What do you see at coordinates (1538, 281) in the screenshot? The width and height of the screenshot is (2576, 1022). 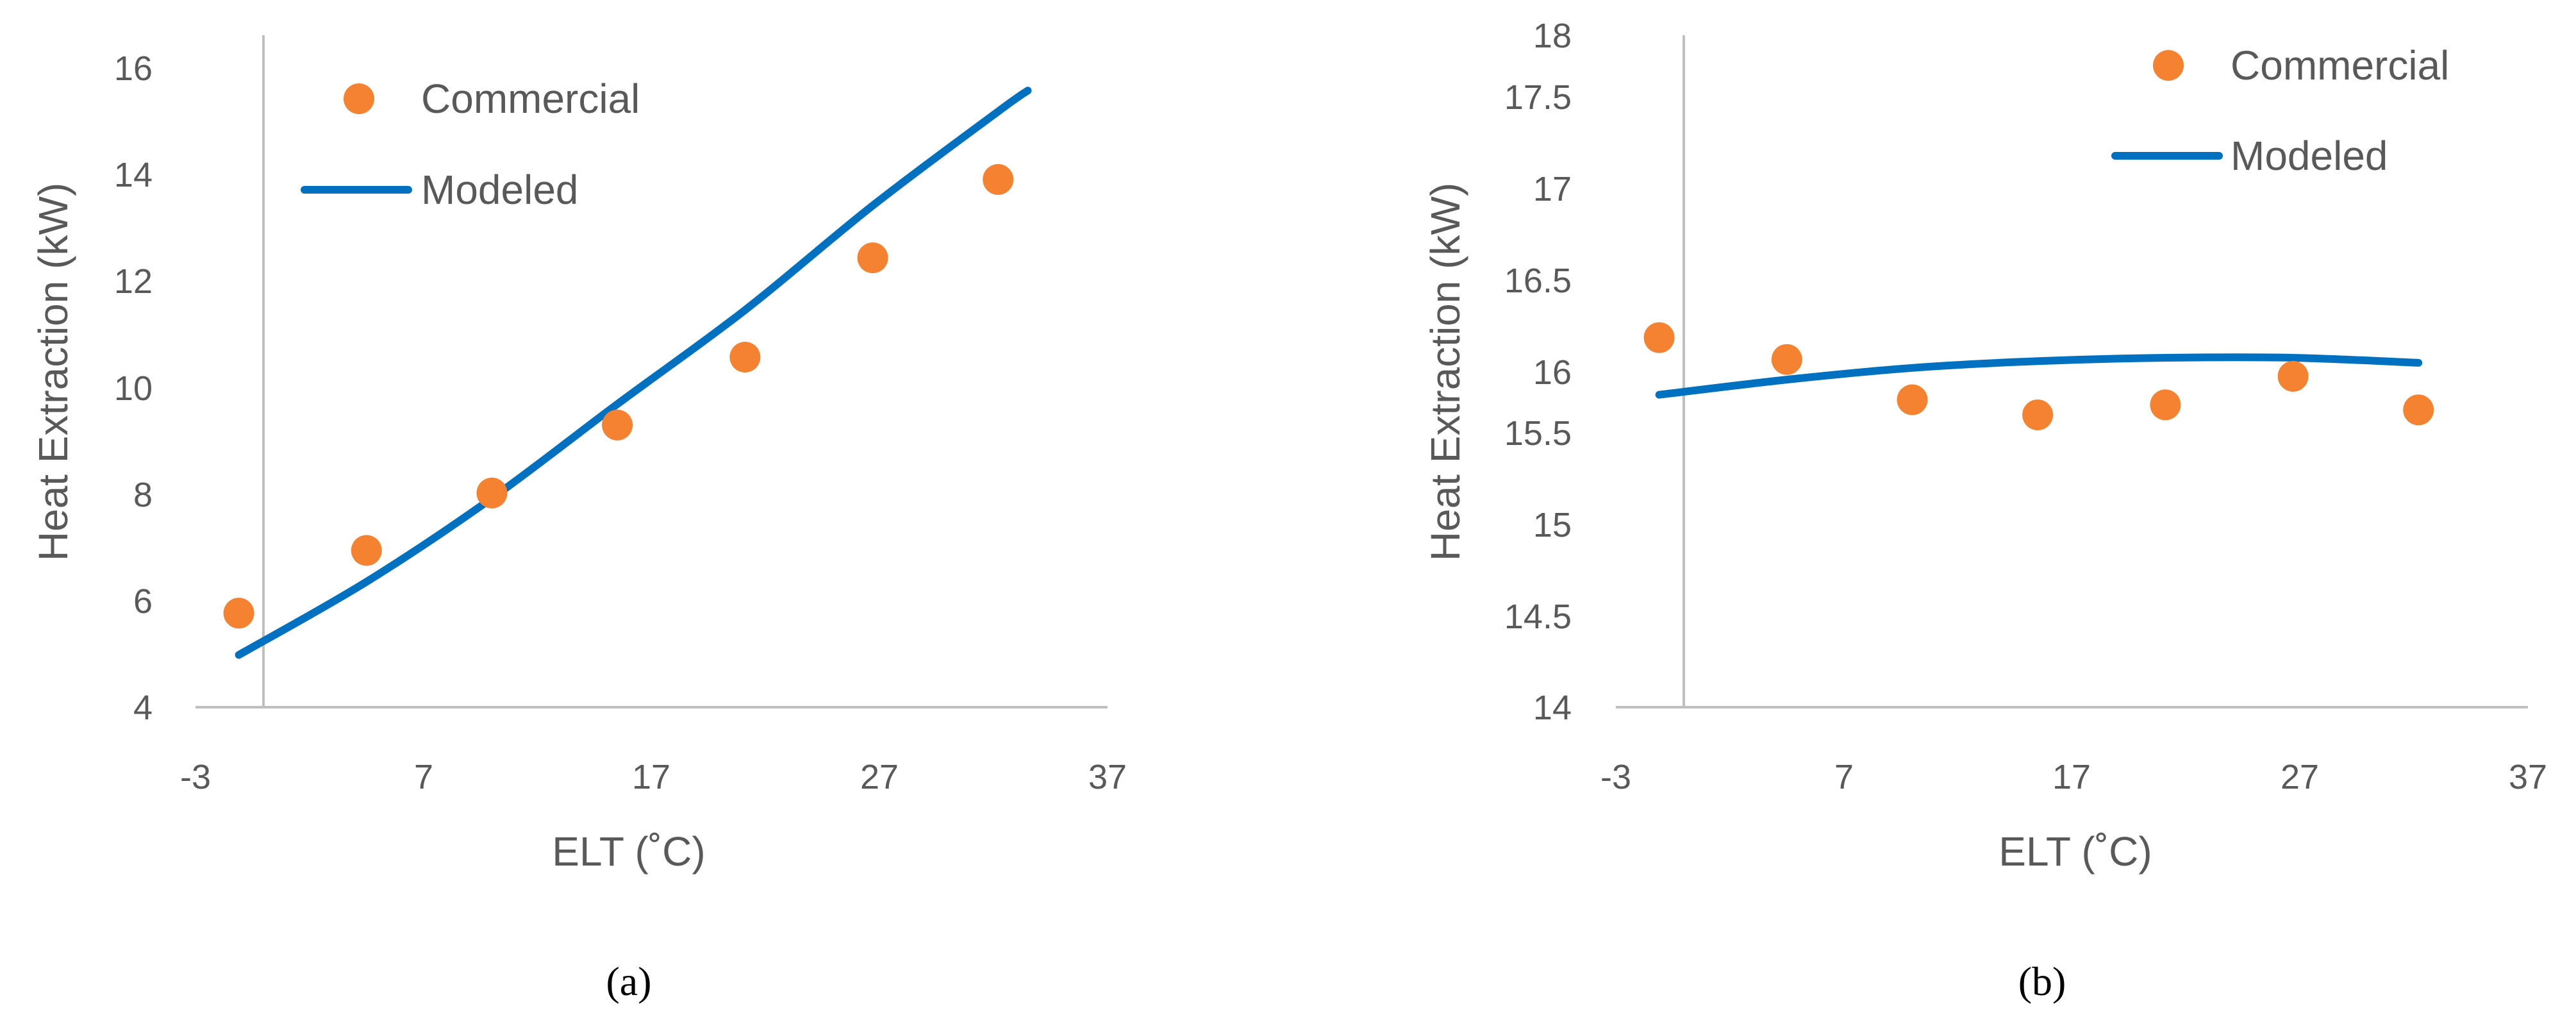 I see `chart-b-y-tick: 16.5` at bounding box center [1538, 281].